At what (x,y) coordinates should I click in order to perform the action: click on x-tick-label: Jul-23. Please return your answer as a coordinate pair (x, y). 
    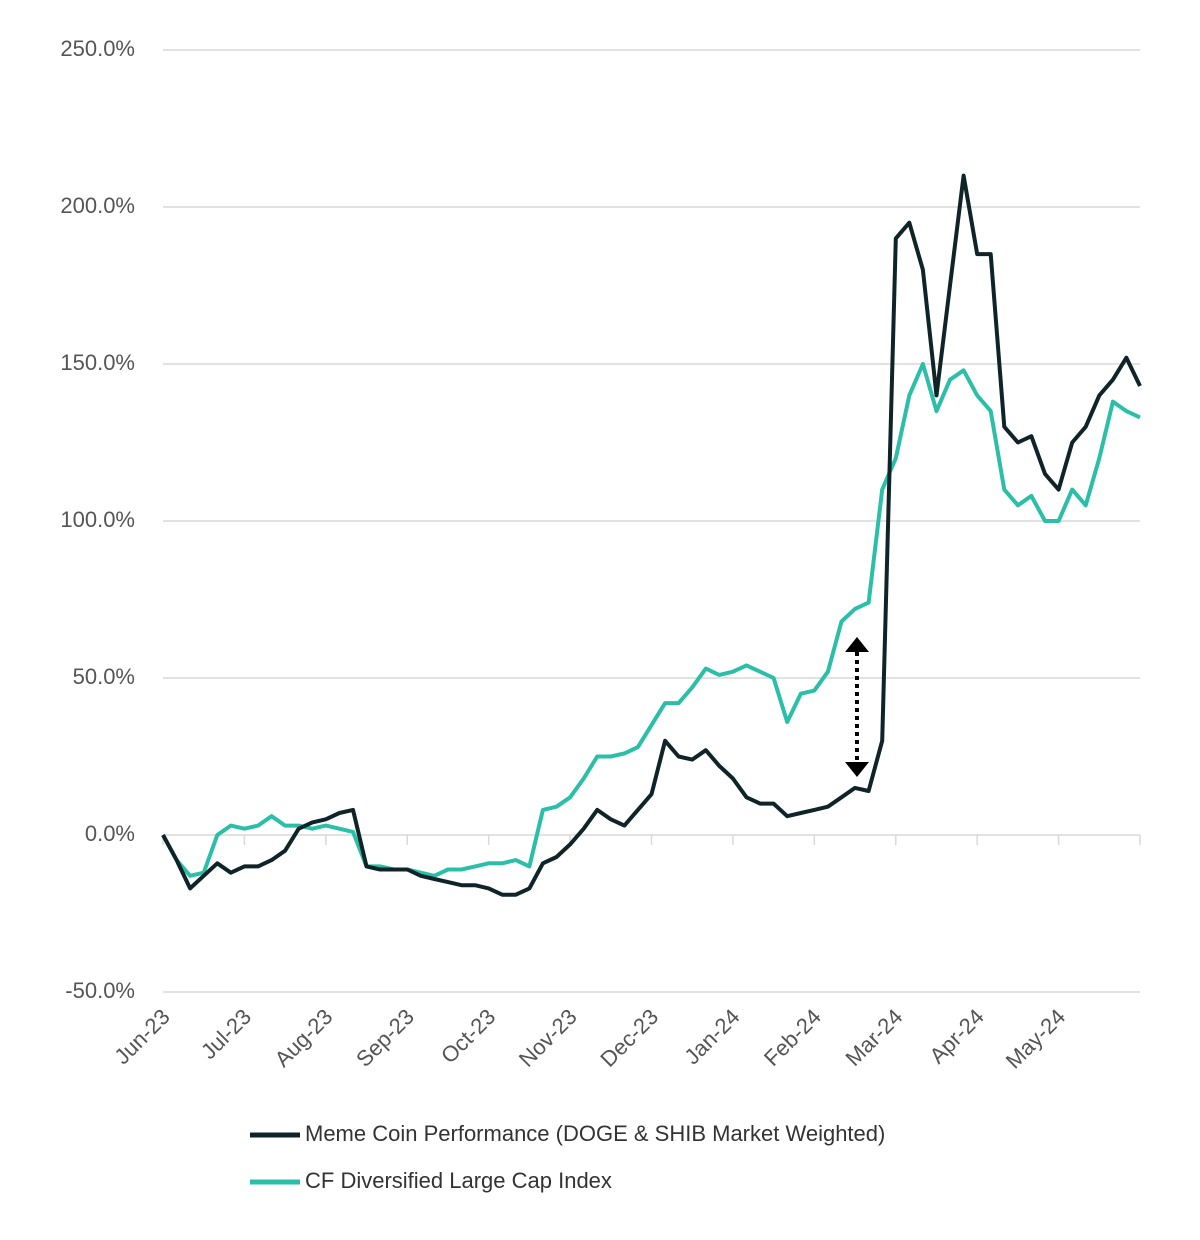
    Looking at the image, I should click on (226, 1034).